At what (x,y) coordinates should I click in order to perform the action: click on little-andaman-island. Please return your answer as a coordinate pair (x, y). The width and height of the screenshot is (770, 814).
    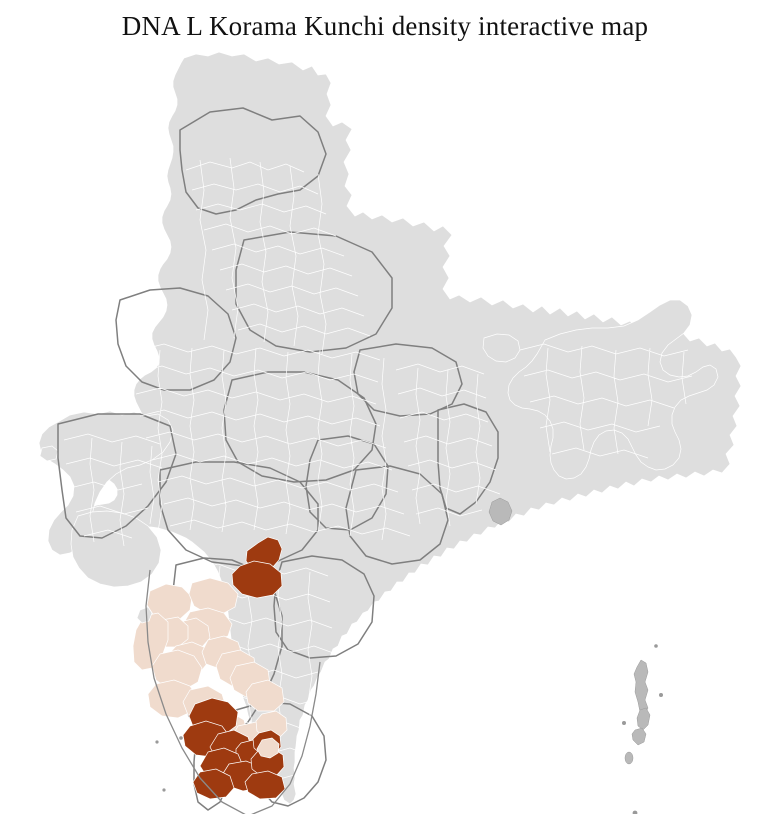
    Looking at the image, I should click on (629, 758).